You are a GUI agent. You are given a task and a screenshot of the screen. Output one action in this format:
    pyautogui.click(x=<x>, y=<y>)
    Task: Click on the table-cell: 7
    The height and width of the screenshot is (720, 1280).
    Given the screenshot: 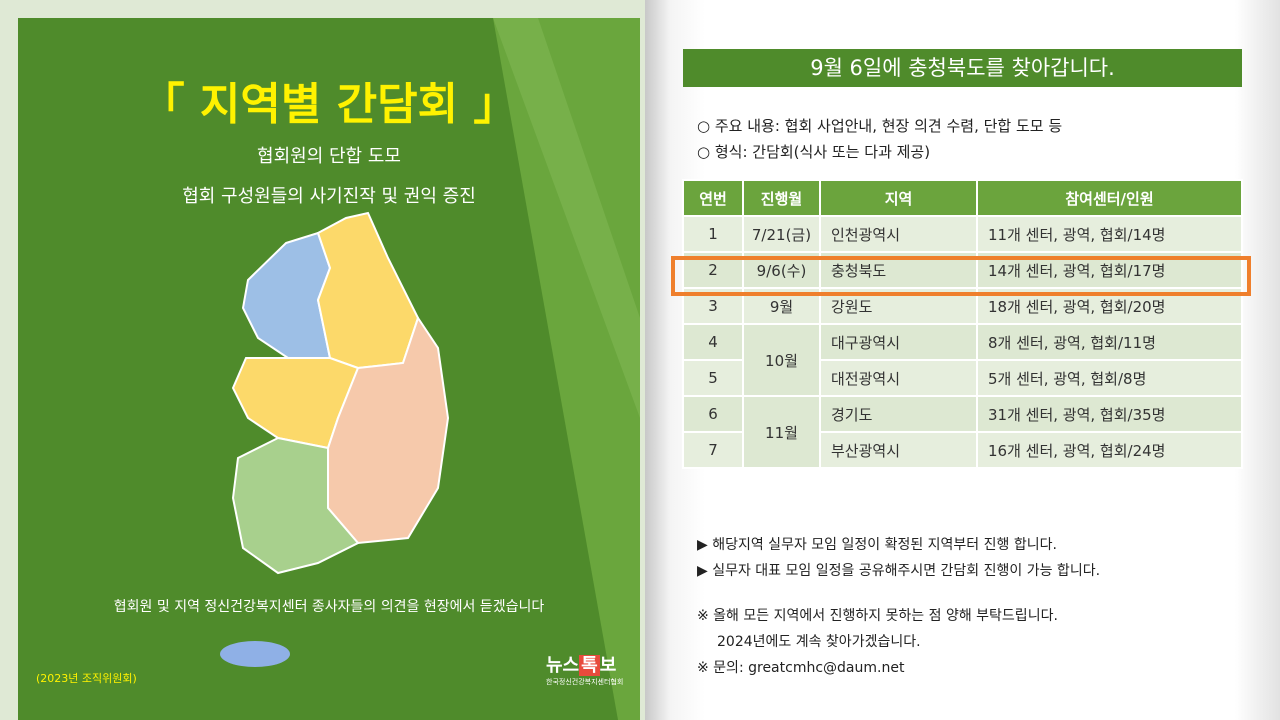 What is the action you would take?
    pyautogui.click(x=713, y=450)
    